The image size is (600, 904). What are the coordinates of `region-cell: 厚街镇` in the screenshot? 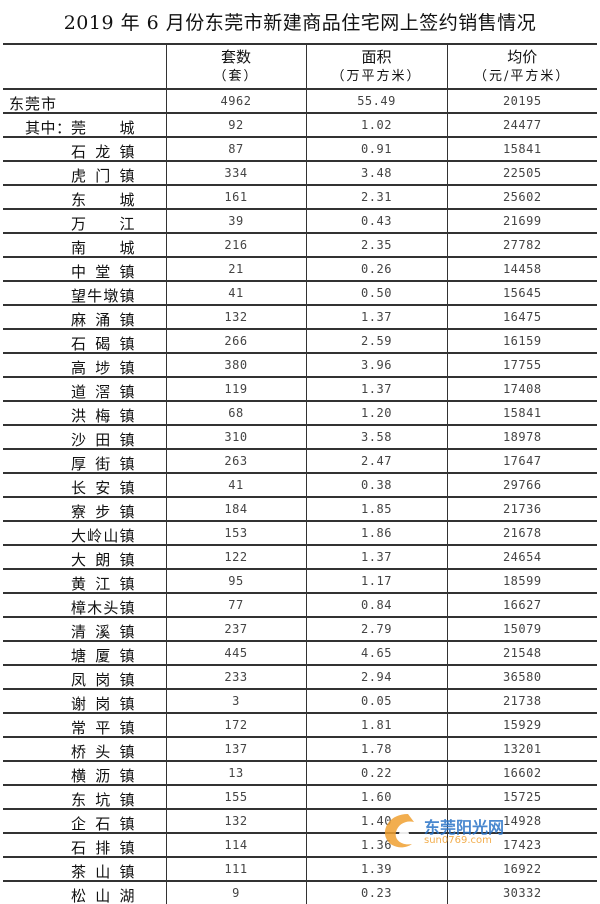 It's located at (84, 461).